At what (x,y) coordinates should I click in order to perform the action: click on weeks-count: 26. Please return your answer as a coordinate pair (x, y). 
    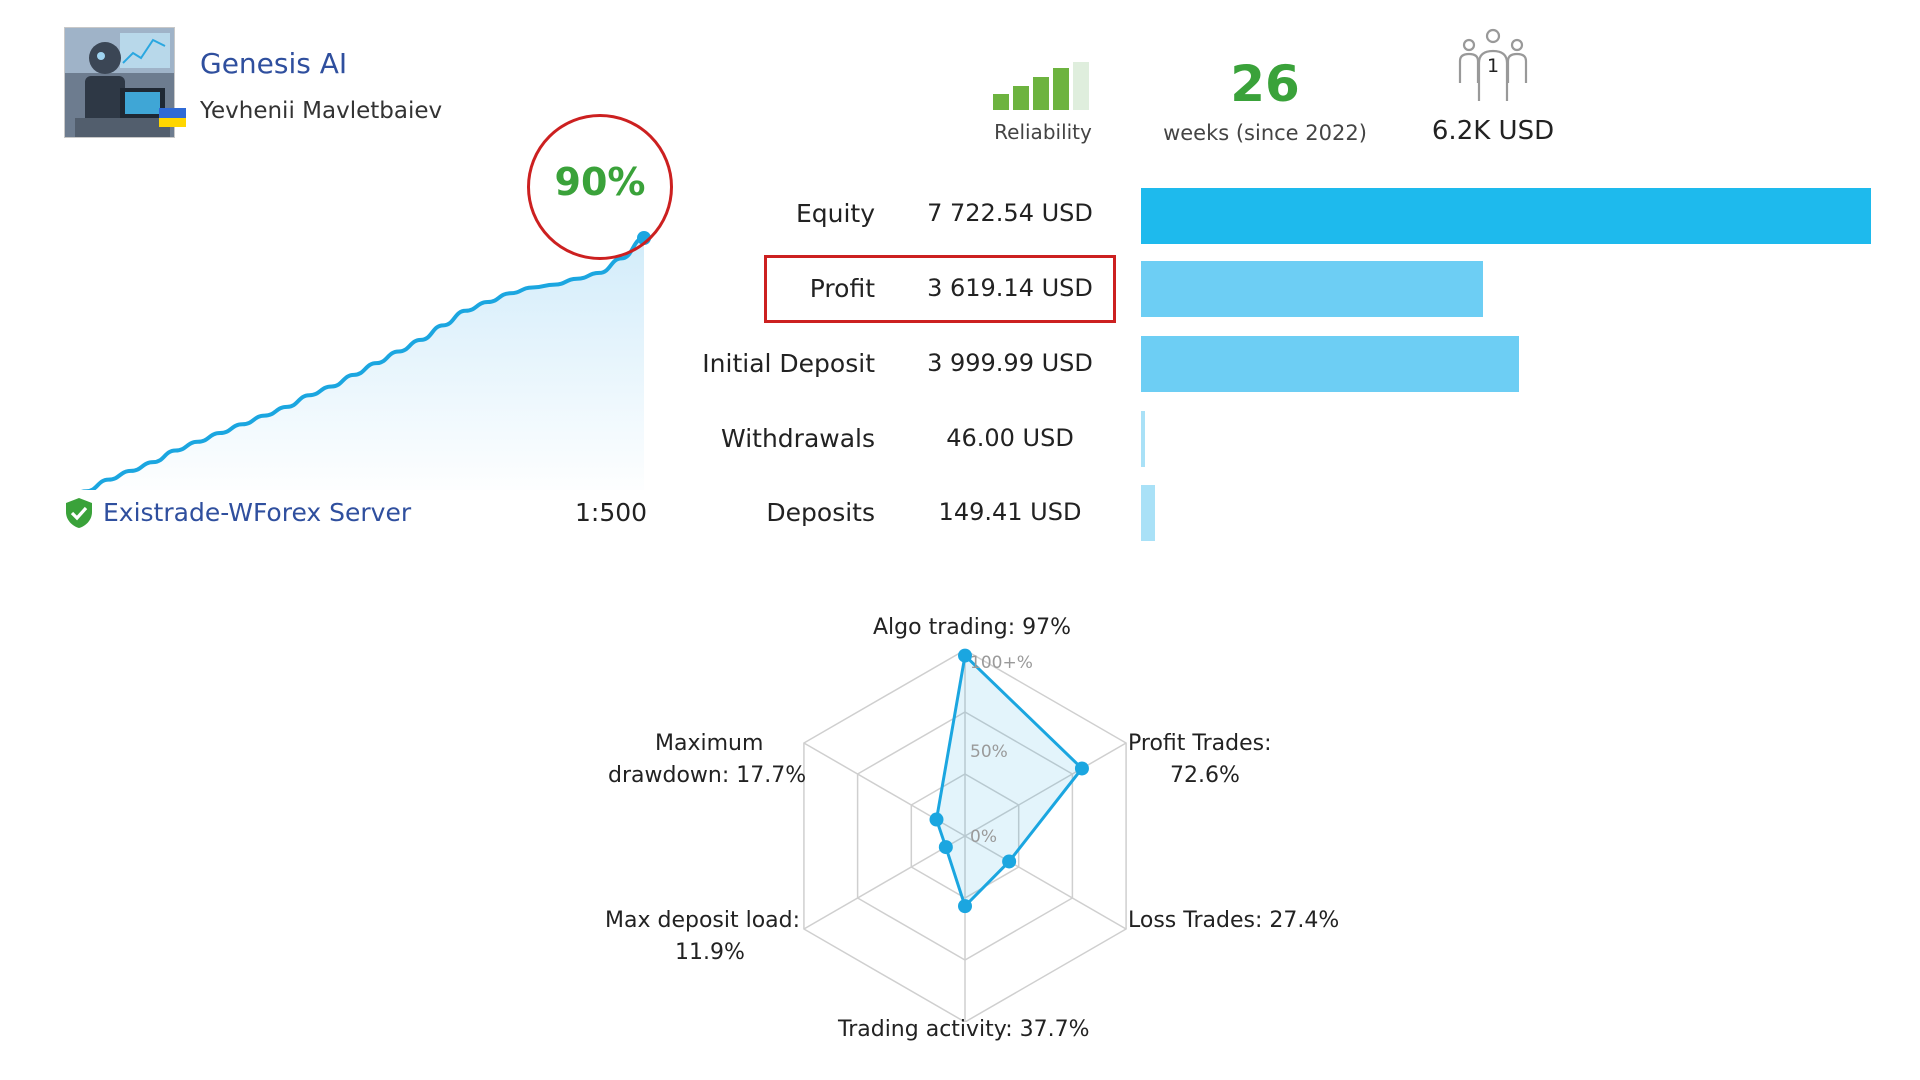
    Looking at the image, I should click on (1265, 84).